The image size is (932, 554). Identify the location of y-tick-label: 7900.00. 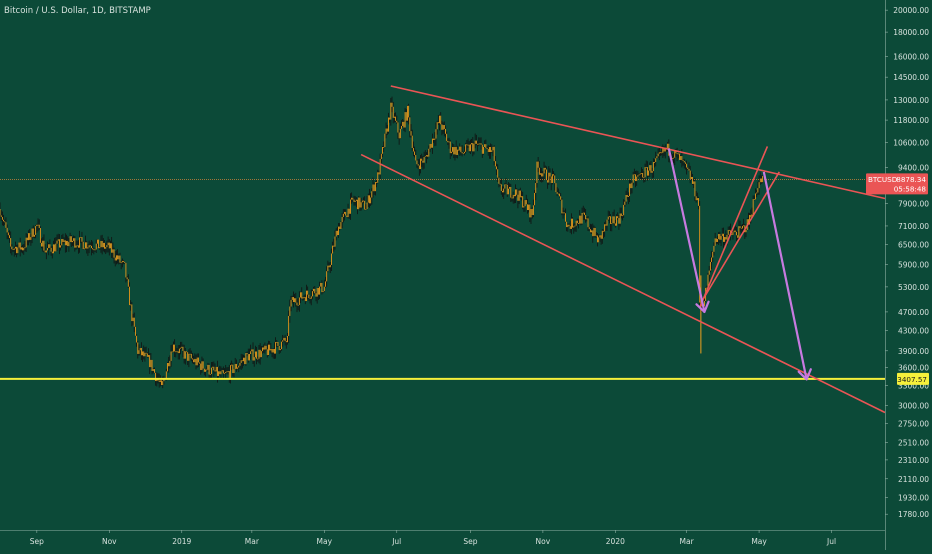
(913, 204).